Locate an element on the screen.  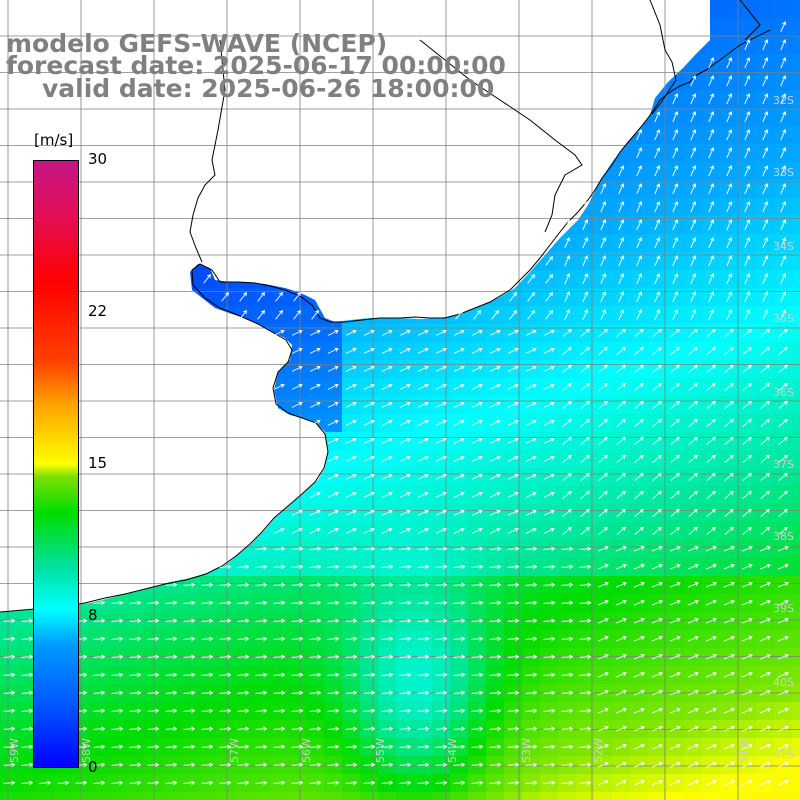
lon-label: 51W is located at coordinates (744, 750).